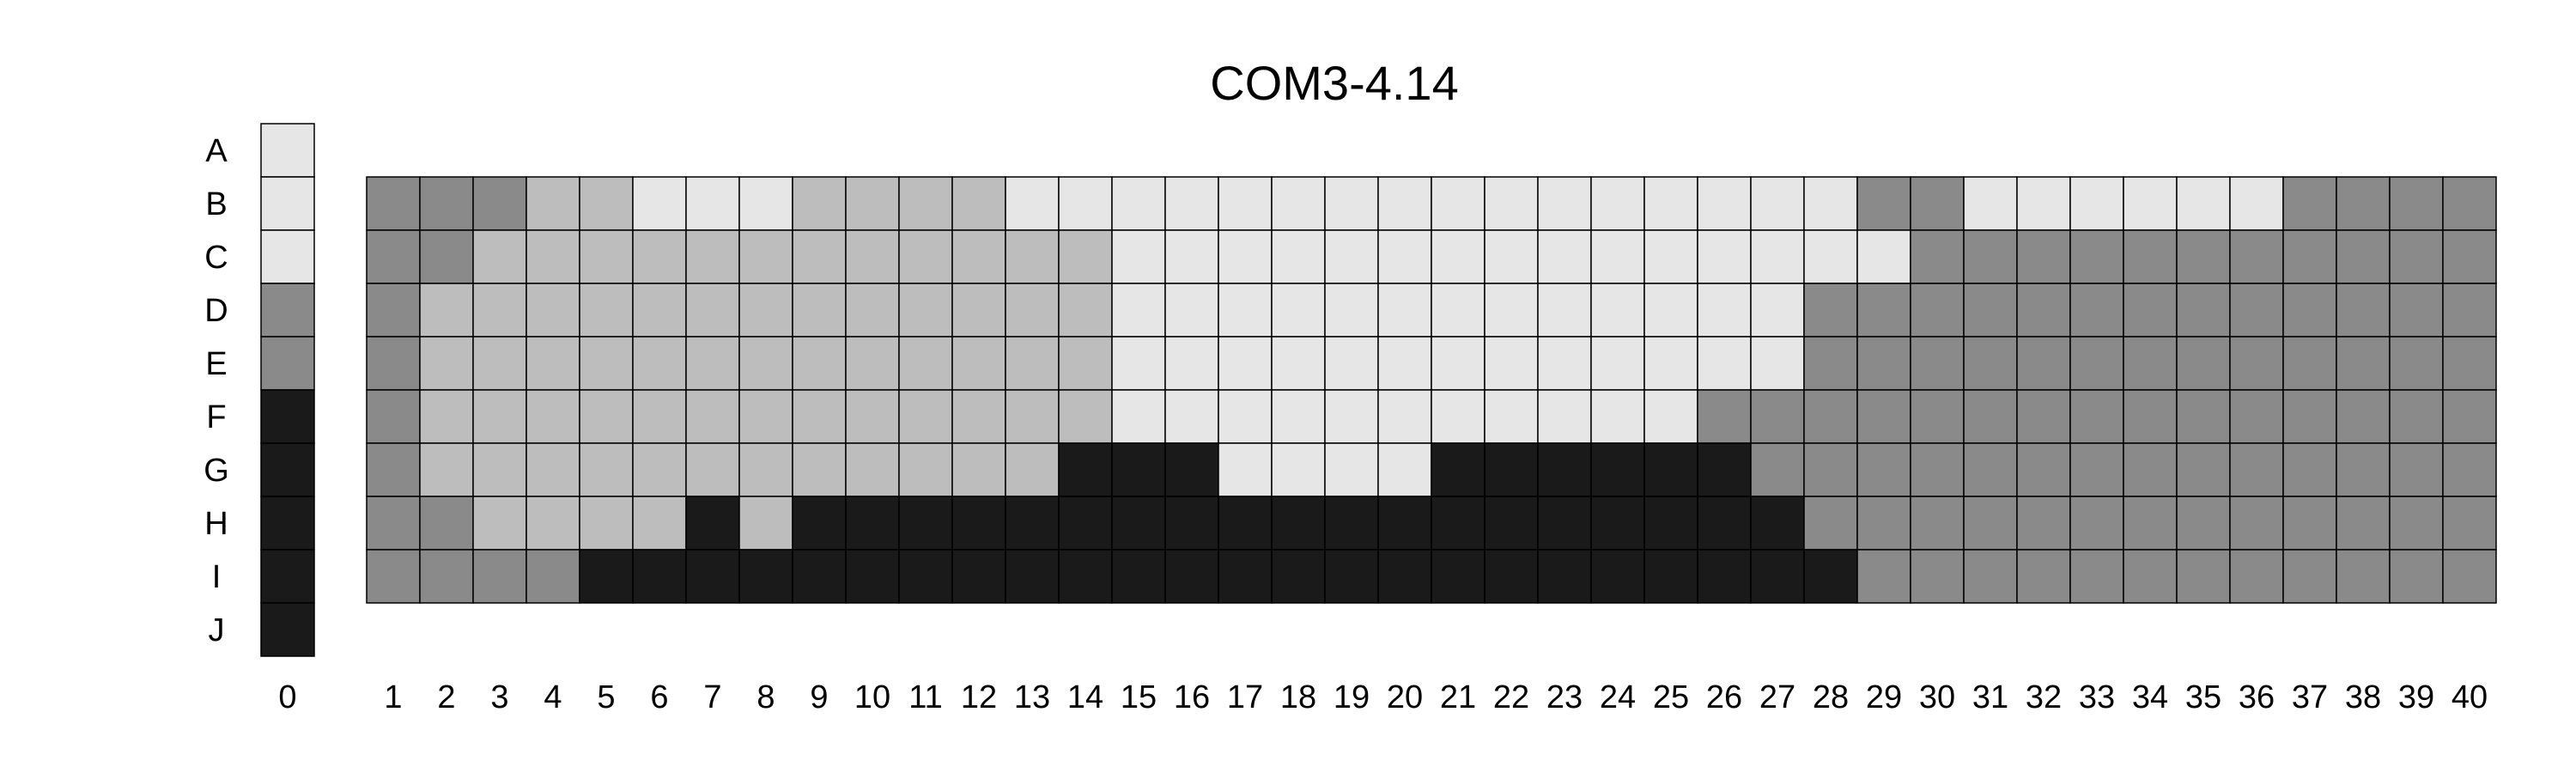 This screenshot has height=773, width=2576. Describe the element at coordinates (1458, 697) in the screenshot. I see `column-label-21: 21` at that location.